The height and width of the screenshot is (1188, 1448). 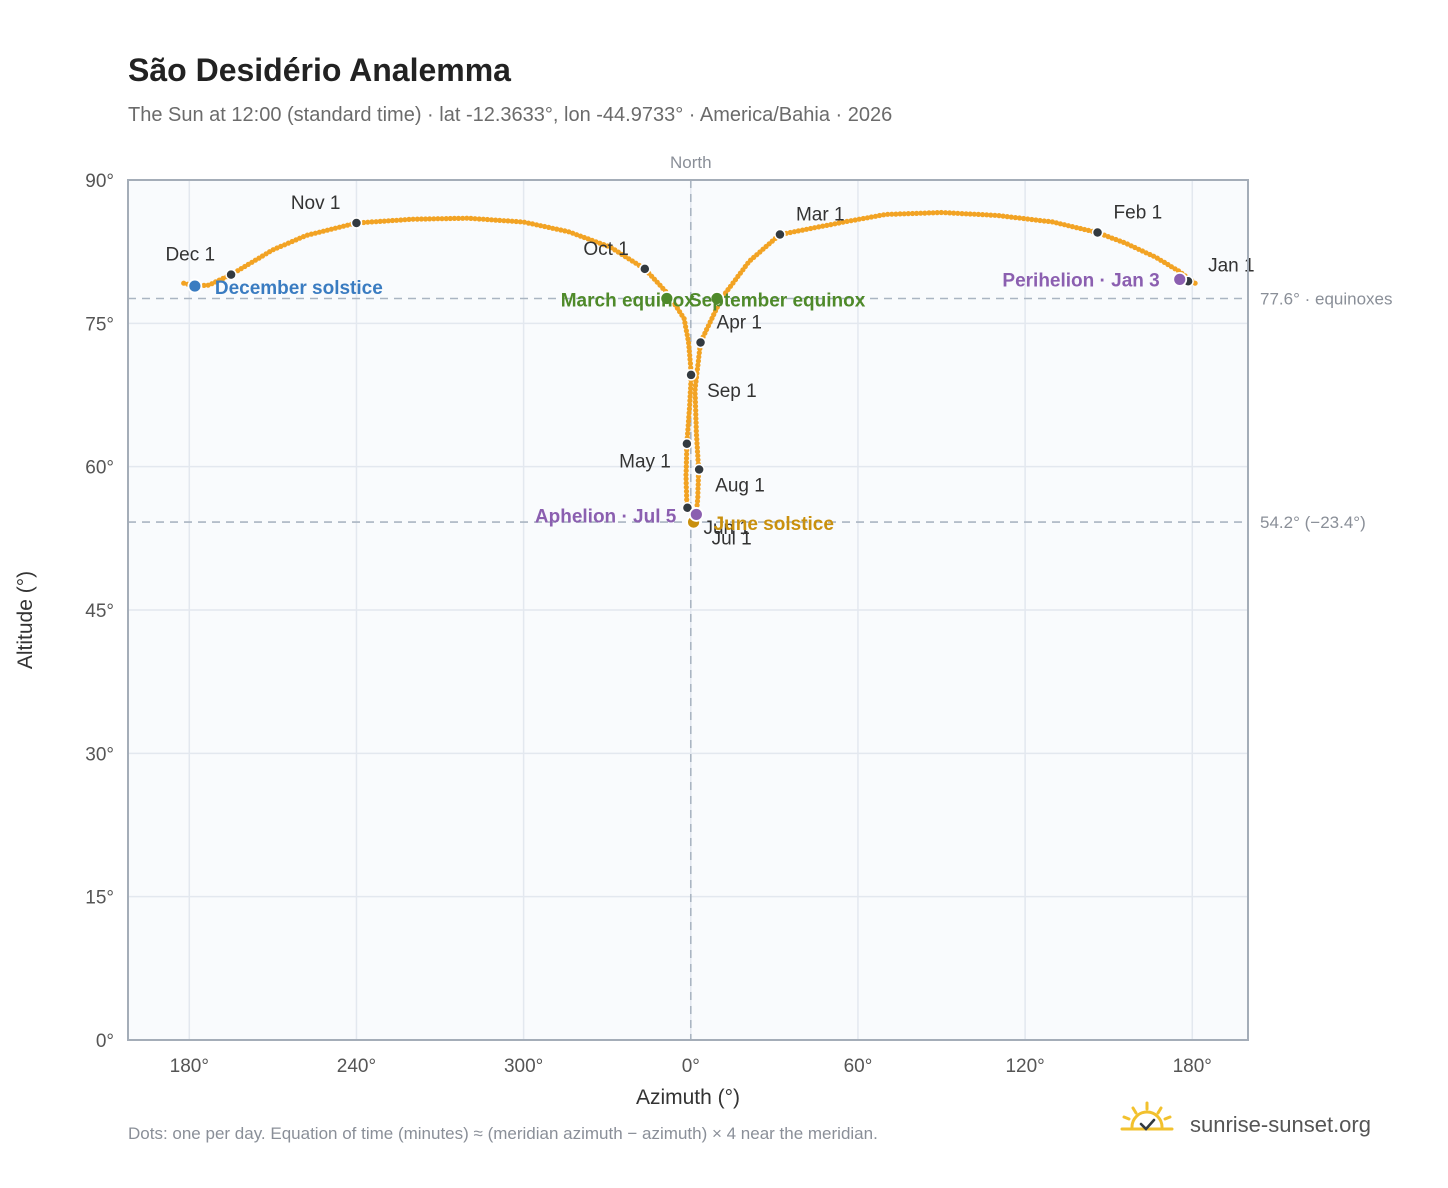 I want to click on y-tick-label: 75°, so click(x=99, y=324).